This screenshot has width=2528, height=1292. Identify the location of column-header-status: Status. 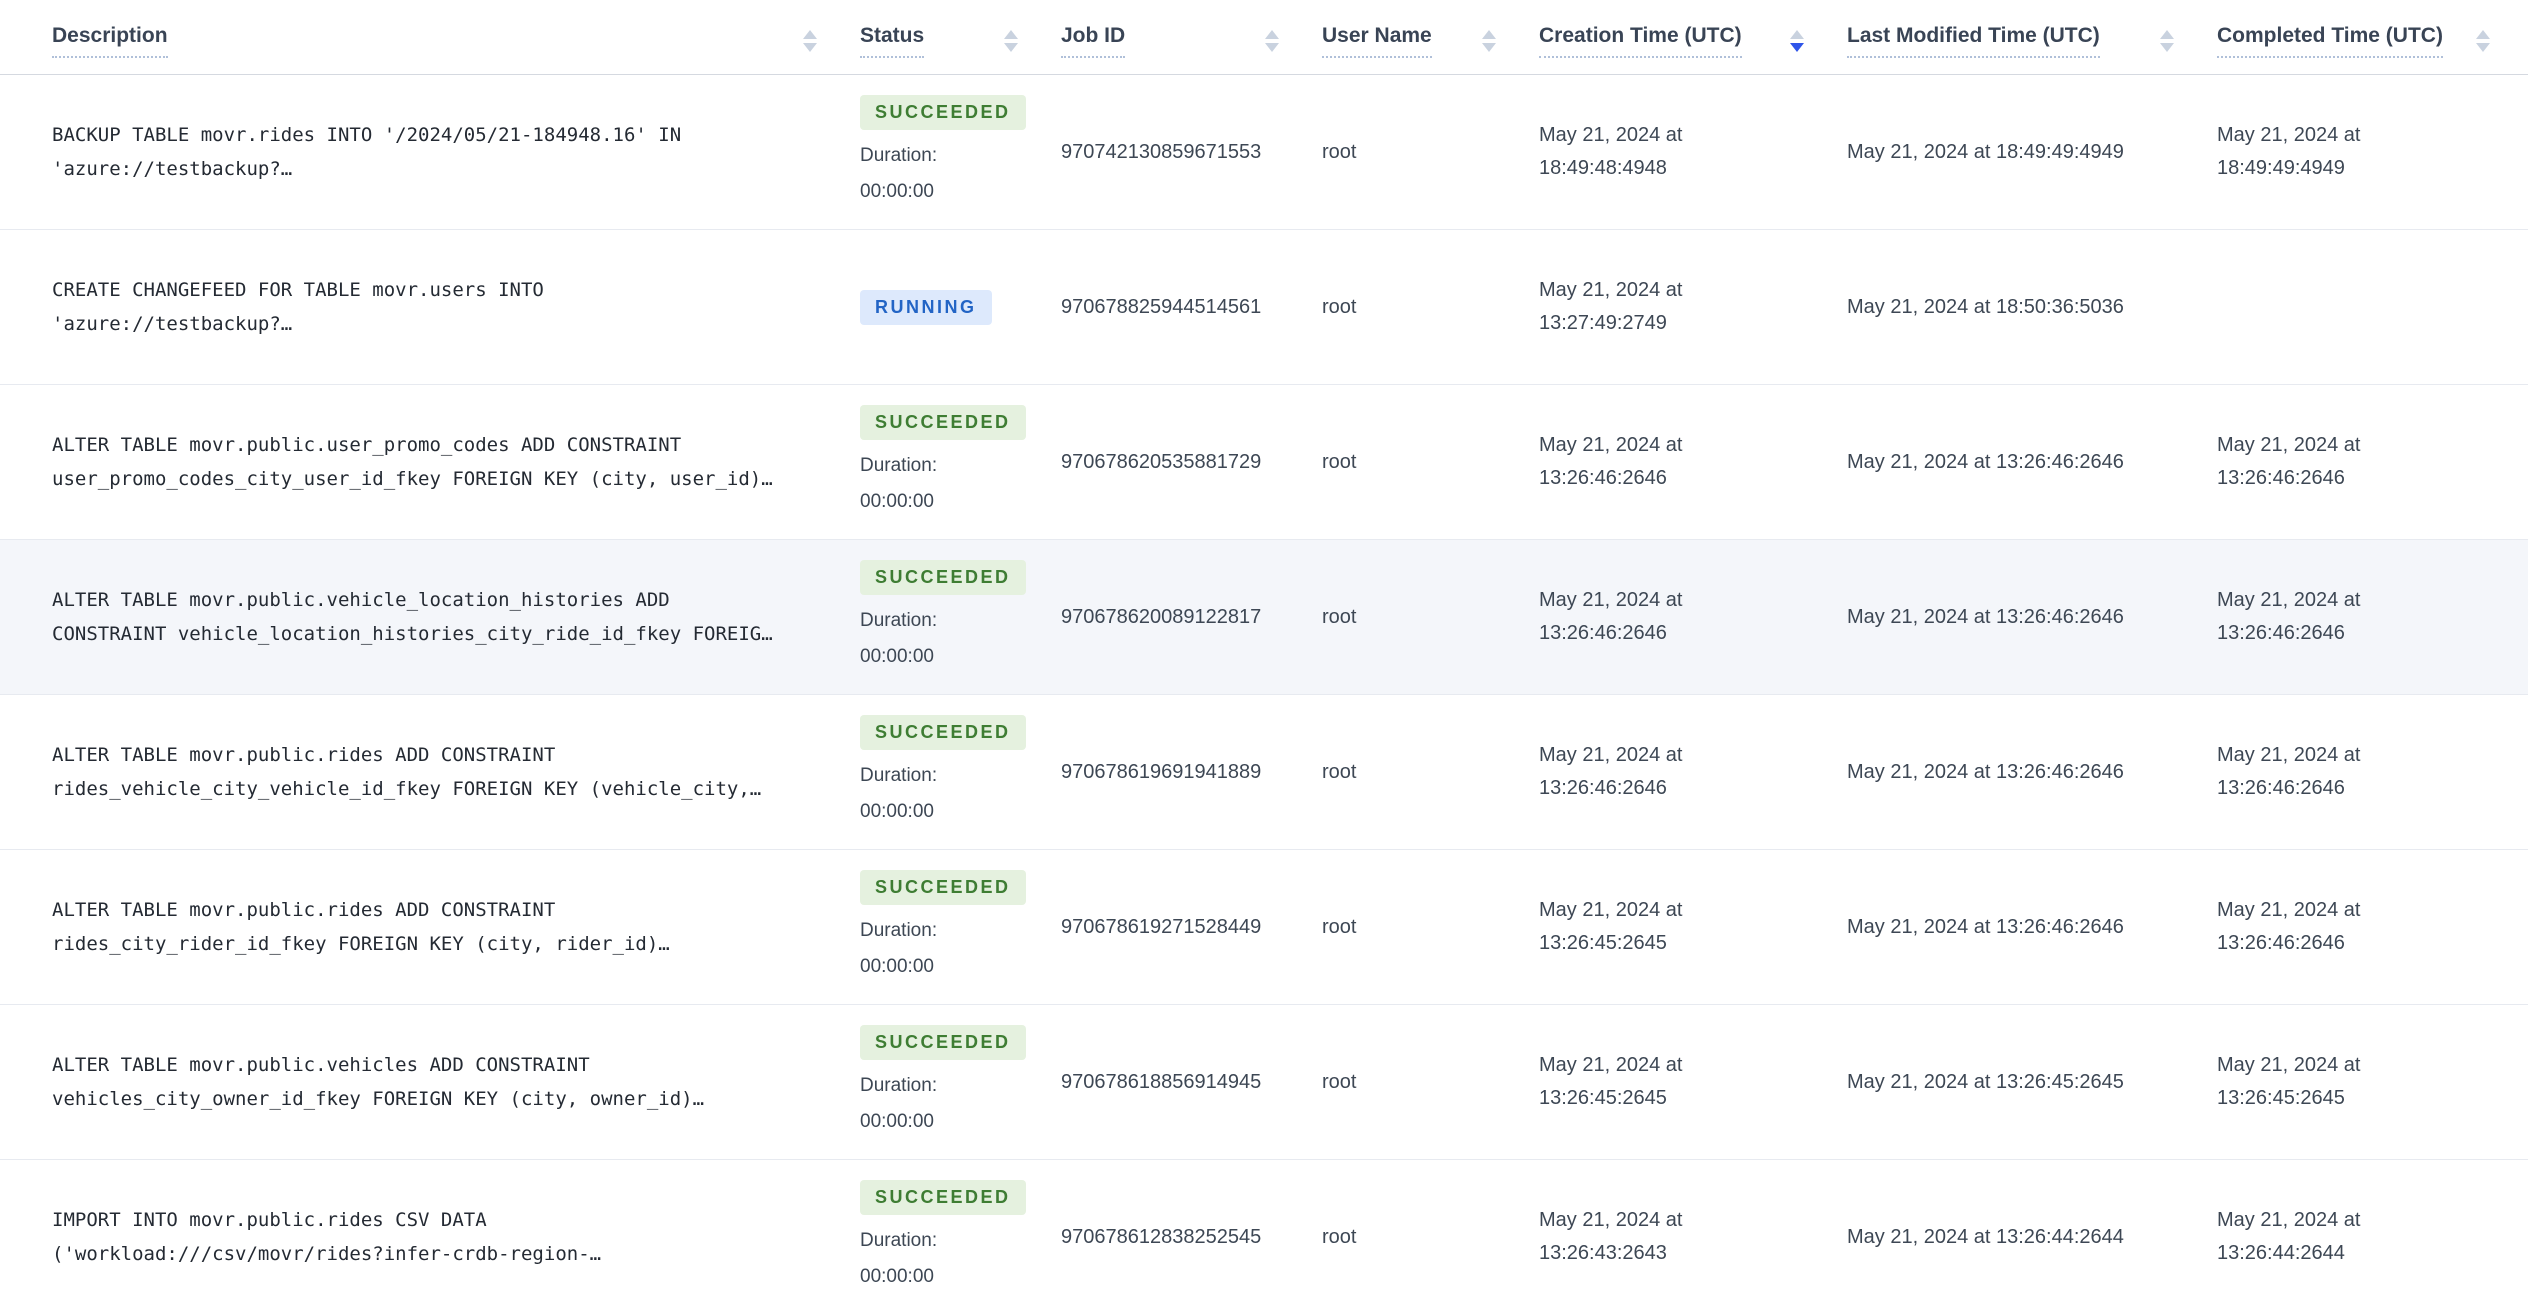
(955, 37).